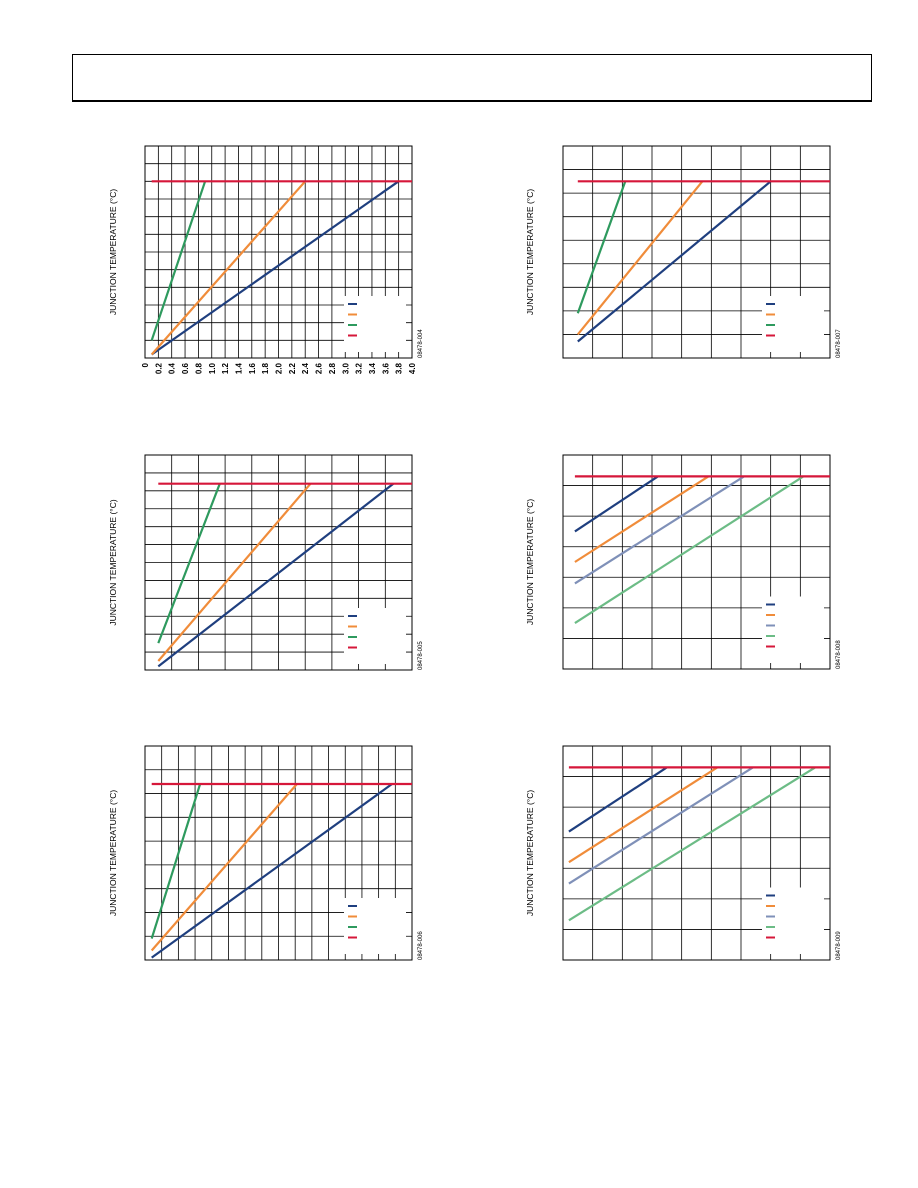  What do you see at coordinates (198, 368) in the screenshot?
I see `x-tick-label: 0.8` at bounding box center [198, 368].